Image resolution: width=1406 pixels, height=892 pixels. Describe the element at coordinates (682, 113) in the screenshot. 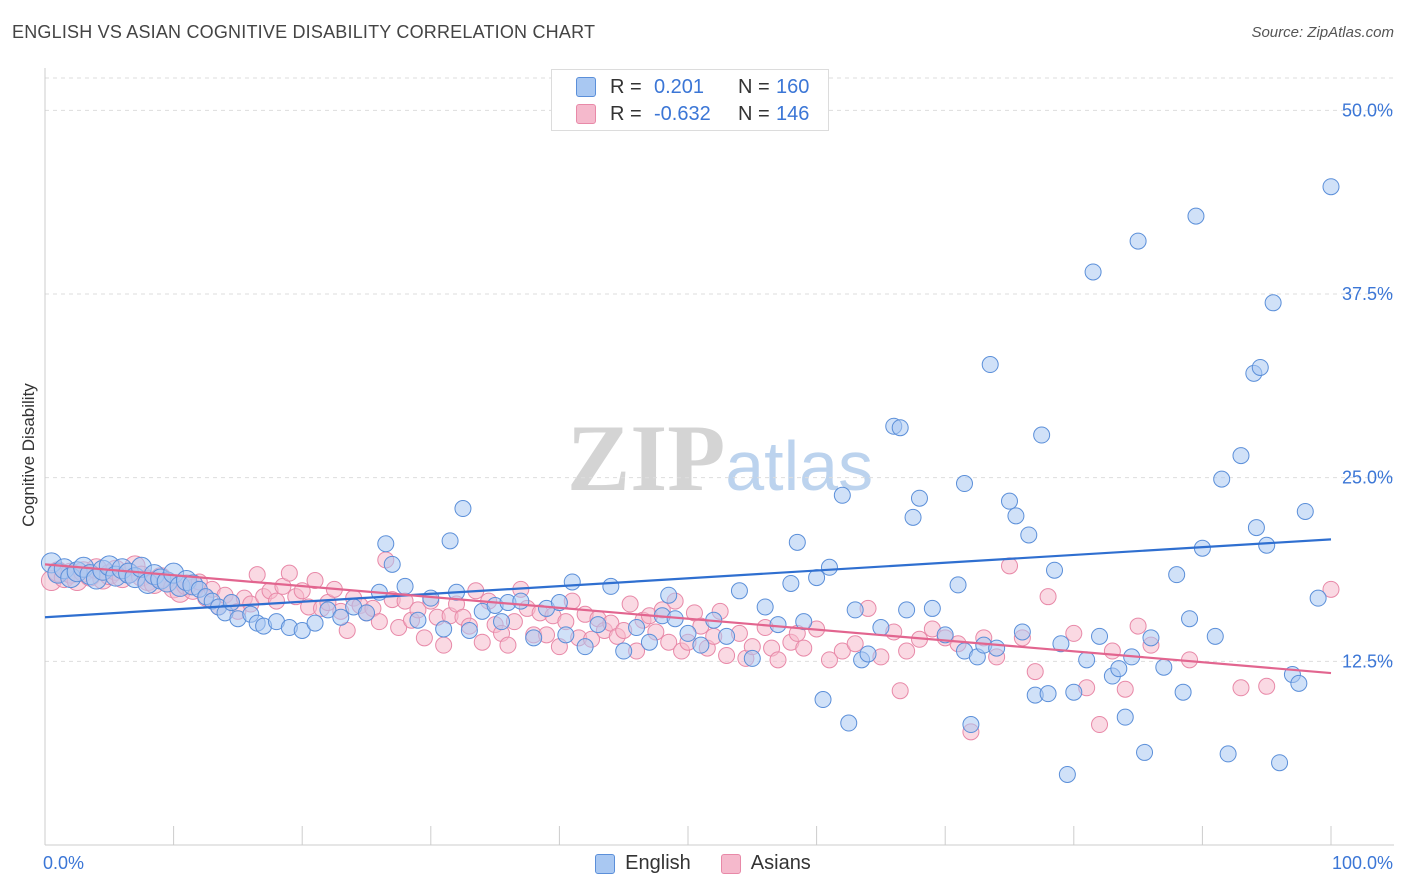

I see `legend-r-value: -0.632` at that location.